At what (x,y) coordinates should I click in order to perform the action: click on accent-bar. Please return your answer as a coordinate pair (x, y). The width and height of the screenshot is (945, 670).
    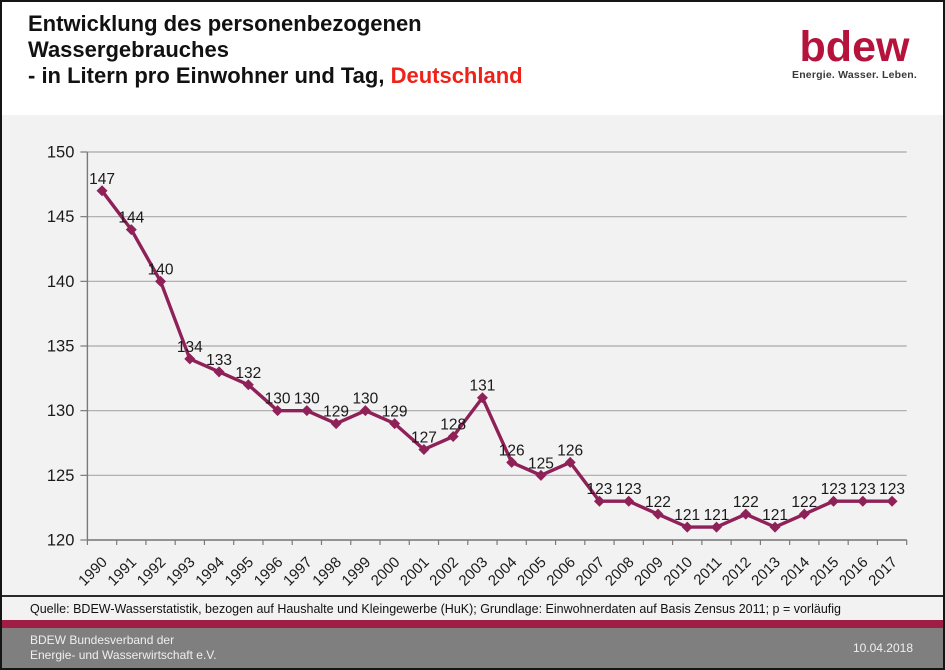
    Looking at the image, I should click on (472, 624).